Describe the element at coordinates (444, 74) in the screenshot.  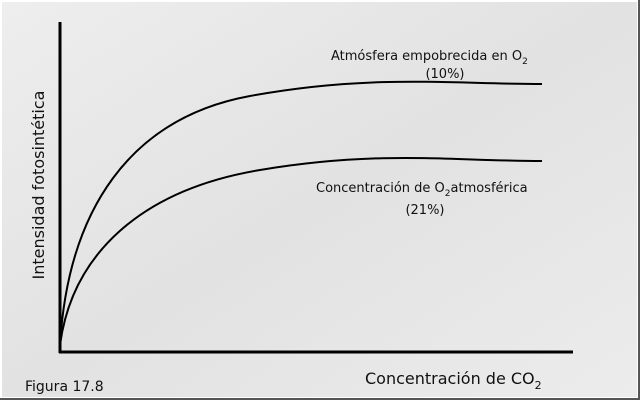
I see `curve-note: (10%)` at that location.